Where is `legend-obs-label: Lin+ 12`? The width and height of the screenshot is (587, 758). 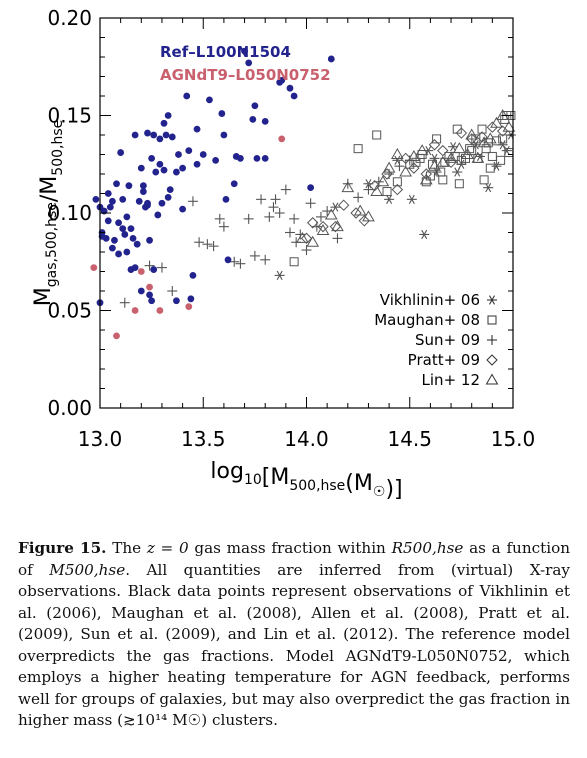 legend-obs-label: Lin+ 12 is located at coordinates (451, 380).